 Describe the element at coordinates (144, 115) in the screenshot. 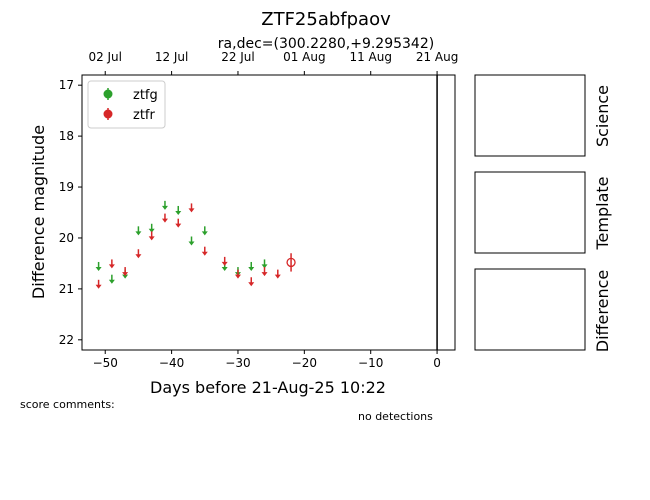

I see `legend-label: ztfr` at that location.